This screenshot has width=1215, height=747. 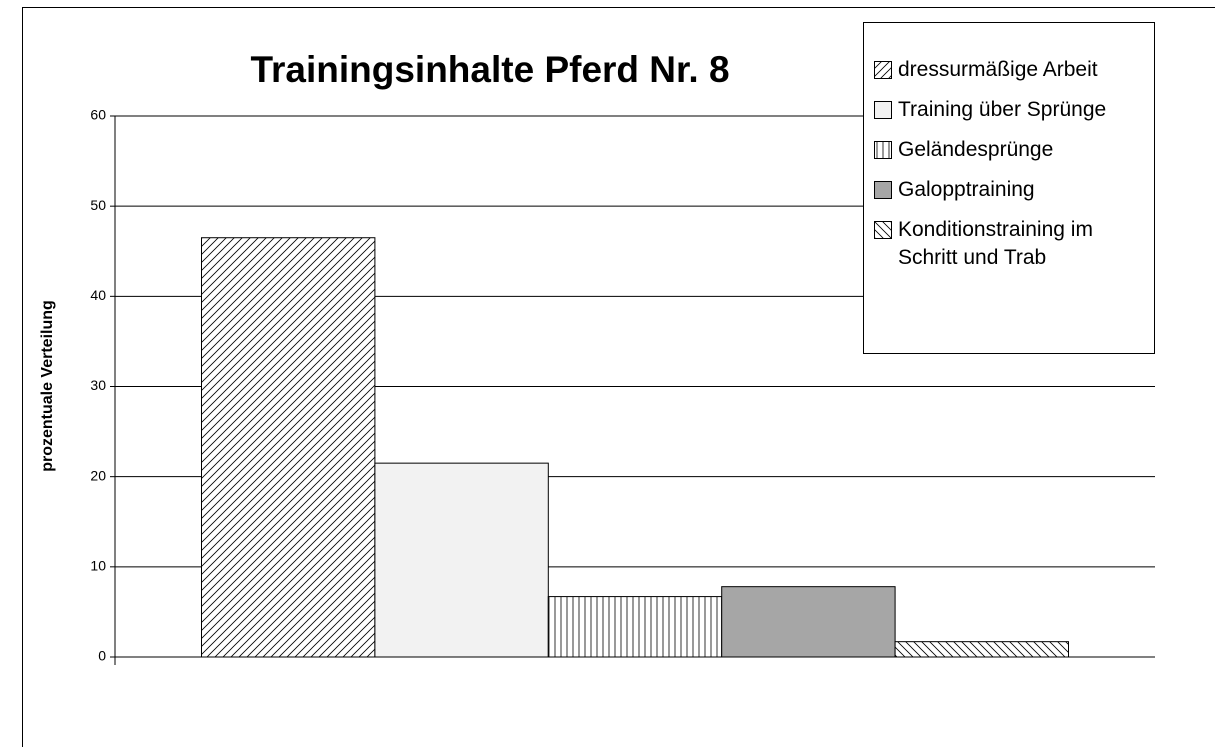 I want to click on legend-label: dressurmäßige Arbeit, so click(x=998, y=69).